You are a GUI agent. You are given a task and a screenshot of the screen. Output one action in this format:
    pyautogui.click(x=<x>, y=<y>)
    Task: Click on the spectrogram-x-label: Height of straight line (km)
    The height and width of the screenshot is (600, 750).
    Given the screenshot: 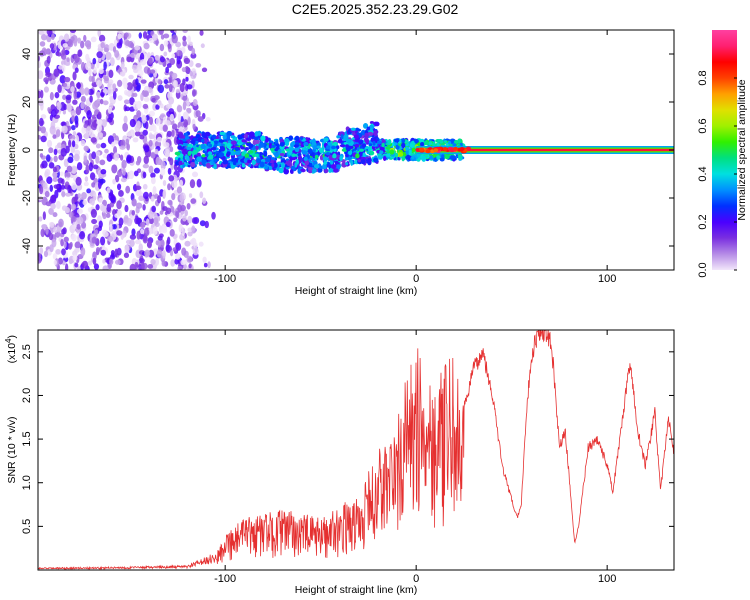 What is the action you would take?
    pyautogui.click(x=356, y=291)
    